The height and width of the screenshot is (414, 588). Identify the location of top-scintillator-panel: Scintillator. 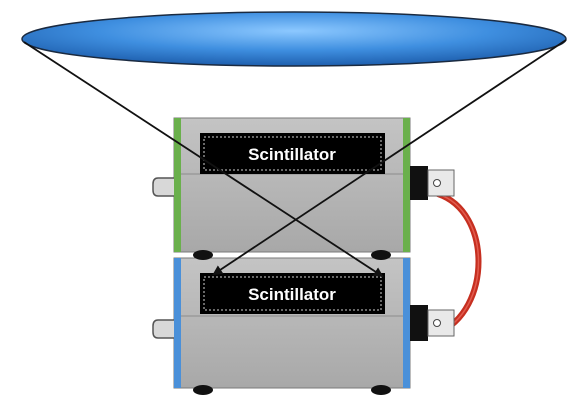
(292, 153).